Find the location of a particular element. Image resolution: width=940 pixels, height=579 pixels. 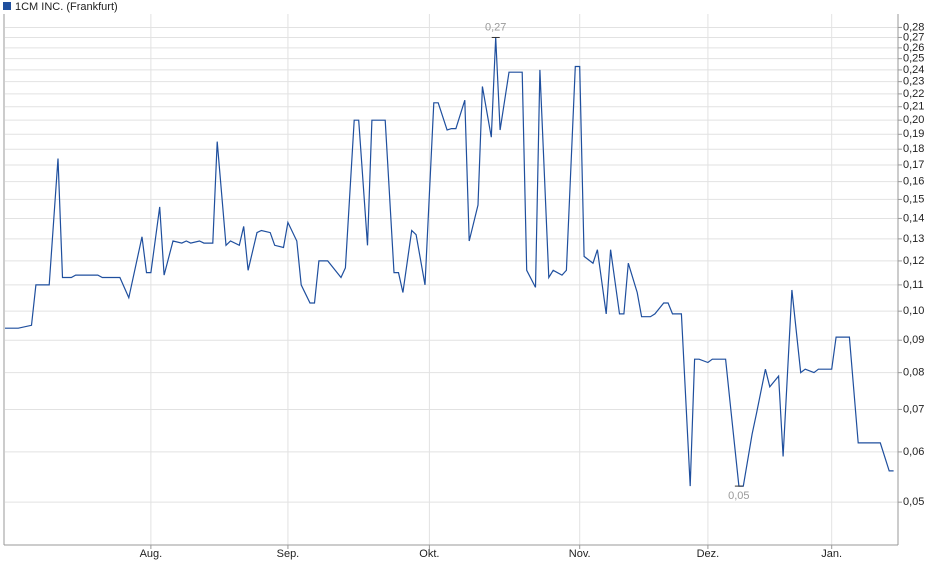

y-tick-label: 0,17 is located at coordinates (913, 165).